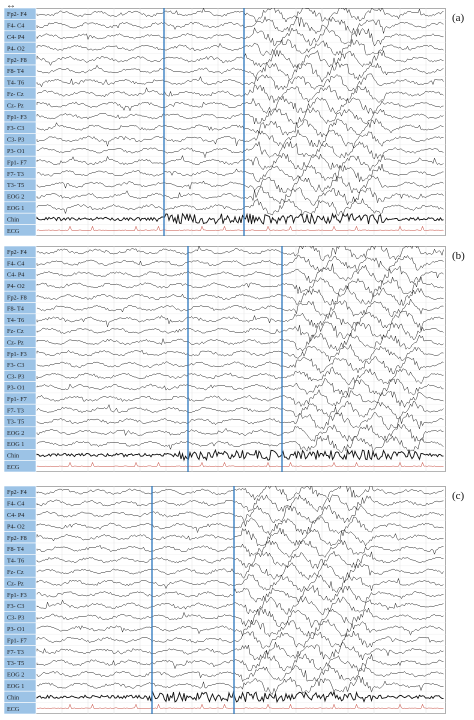 The width and height of the screenshot is (474, 720). Describe the element at coordinates (15, 365) in the screenshot. I see `channel-label: F3- C3` at that location.